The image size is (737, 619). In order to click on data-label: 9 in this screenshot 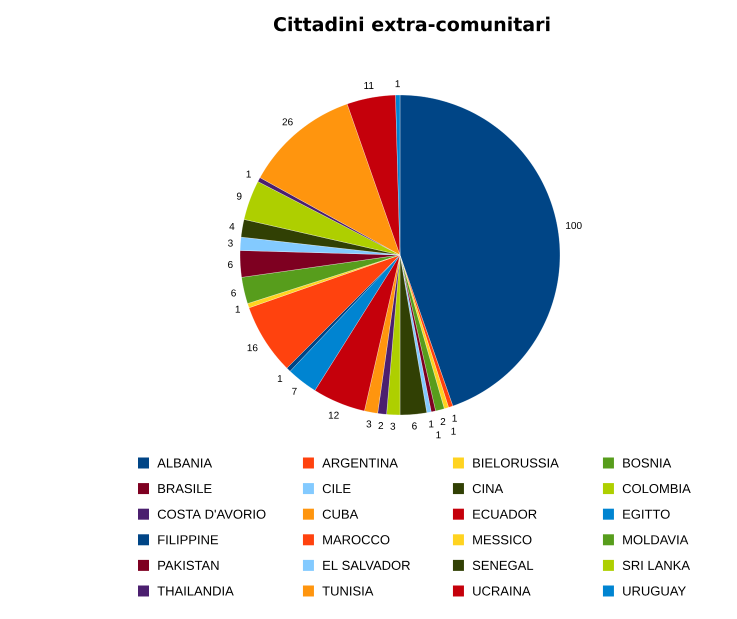, I will do `click(239, 196)`.